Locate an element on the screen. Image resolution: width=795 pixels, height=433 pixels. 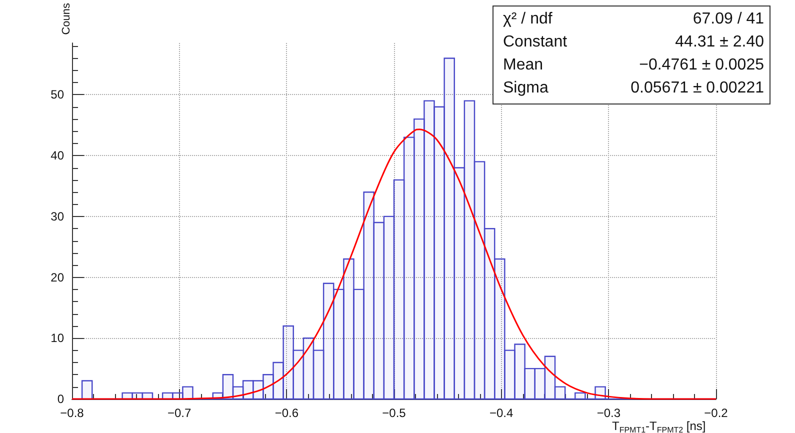
text: 67.09 / 41 is located at coordinates (728, 19).